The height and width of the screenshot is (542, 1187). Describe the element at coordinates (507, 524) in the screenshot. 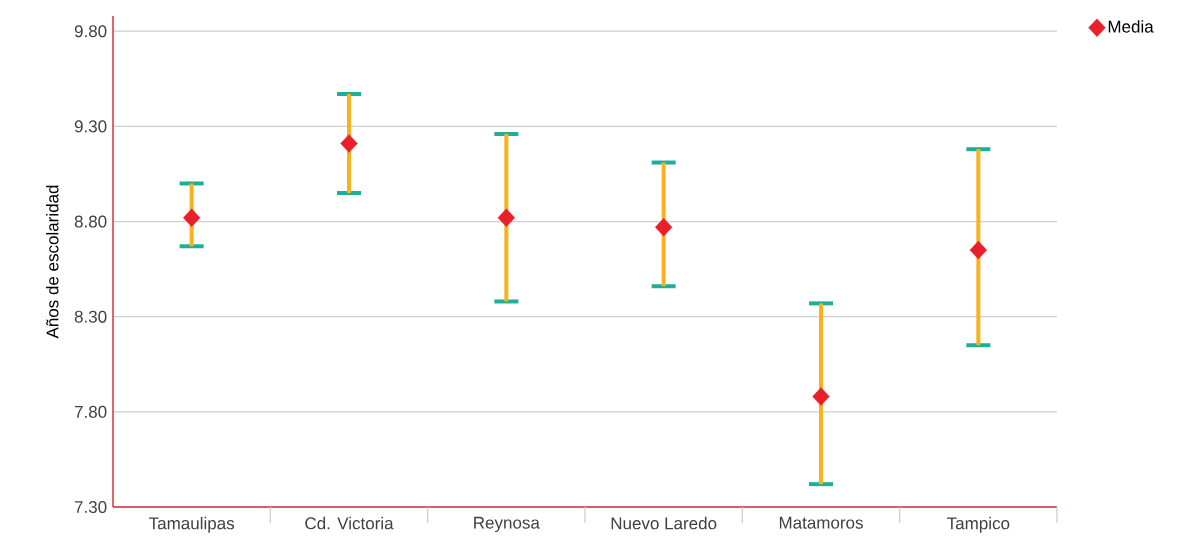

I see `x-tick-label: Reynosa` at that location.